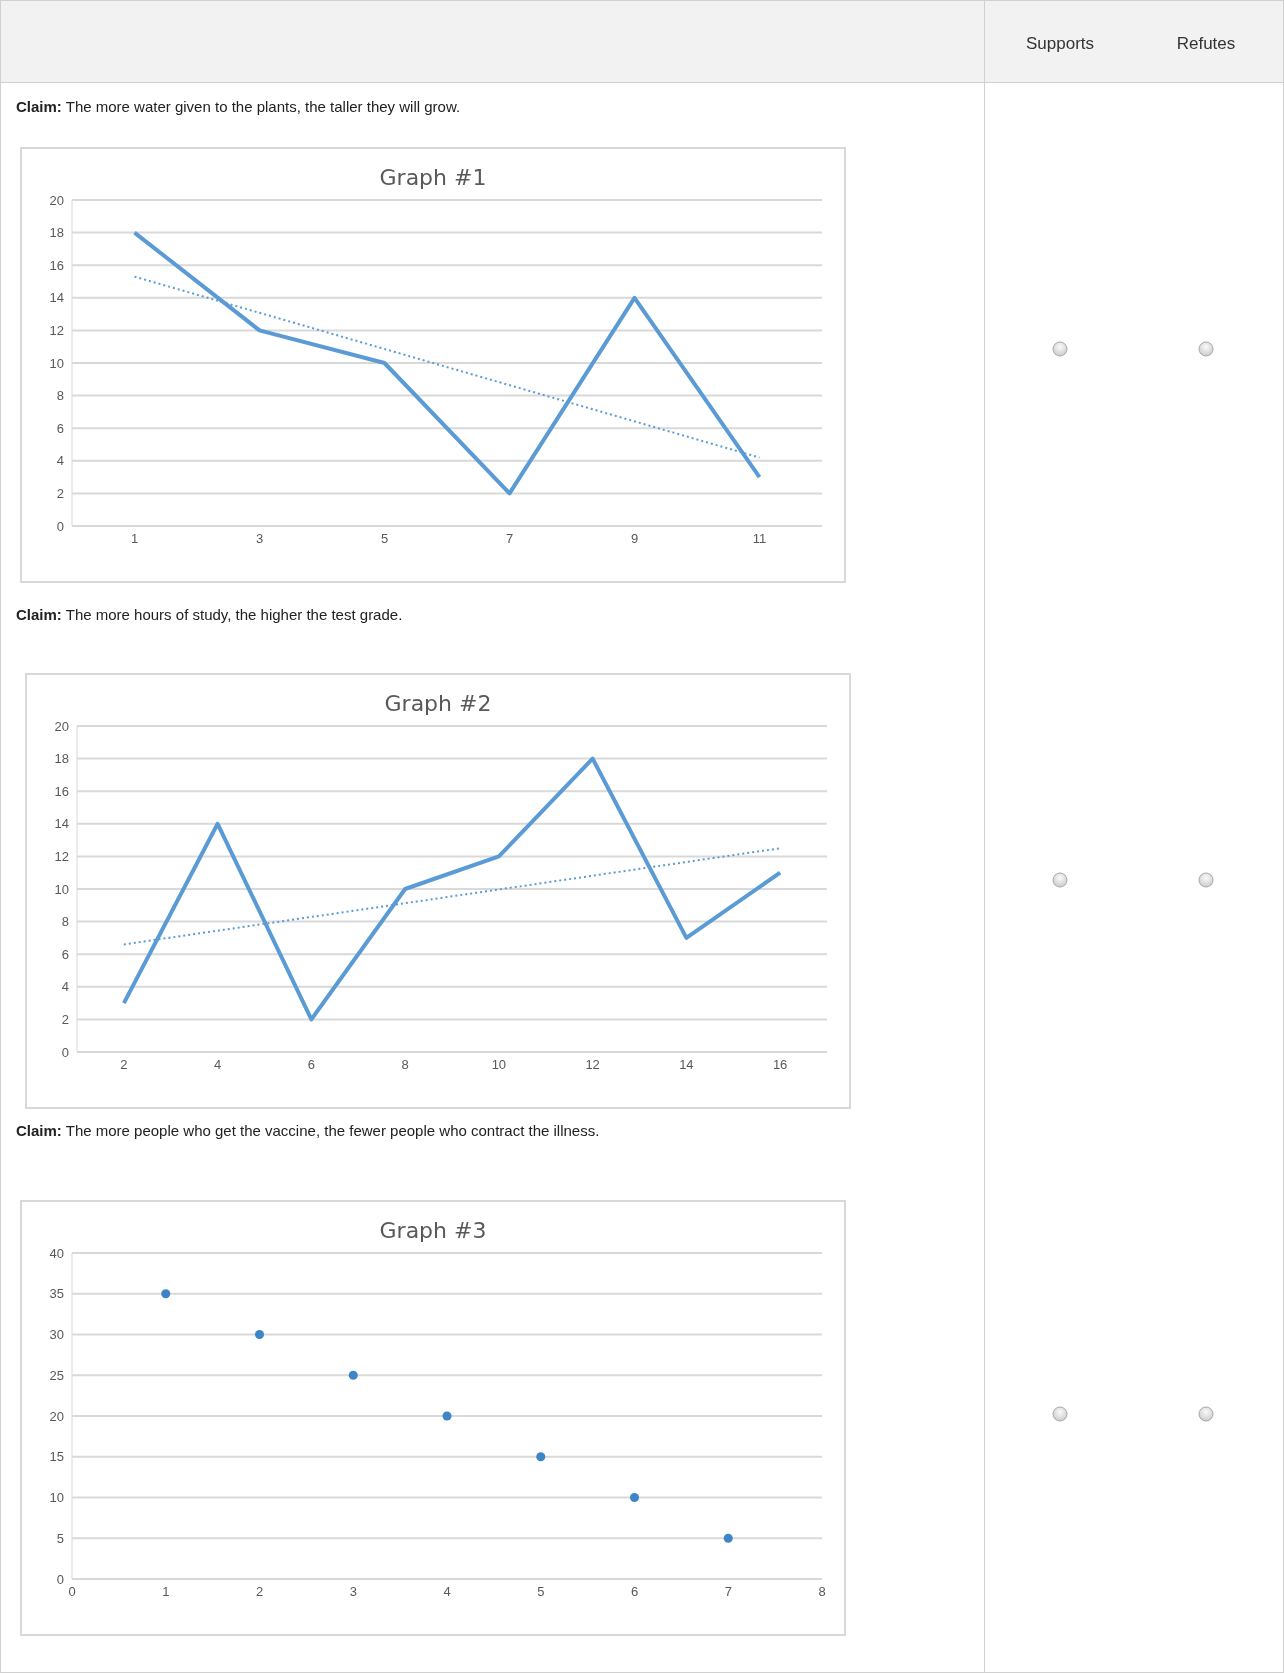 The image size is (1284, 1673). Describe the element at coordinates (308, 1130) in the screenshot. I see `chart-subtitle: Claim: The more people who get the vaccine, the fewer people who contract the illness.` at that location.